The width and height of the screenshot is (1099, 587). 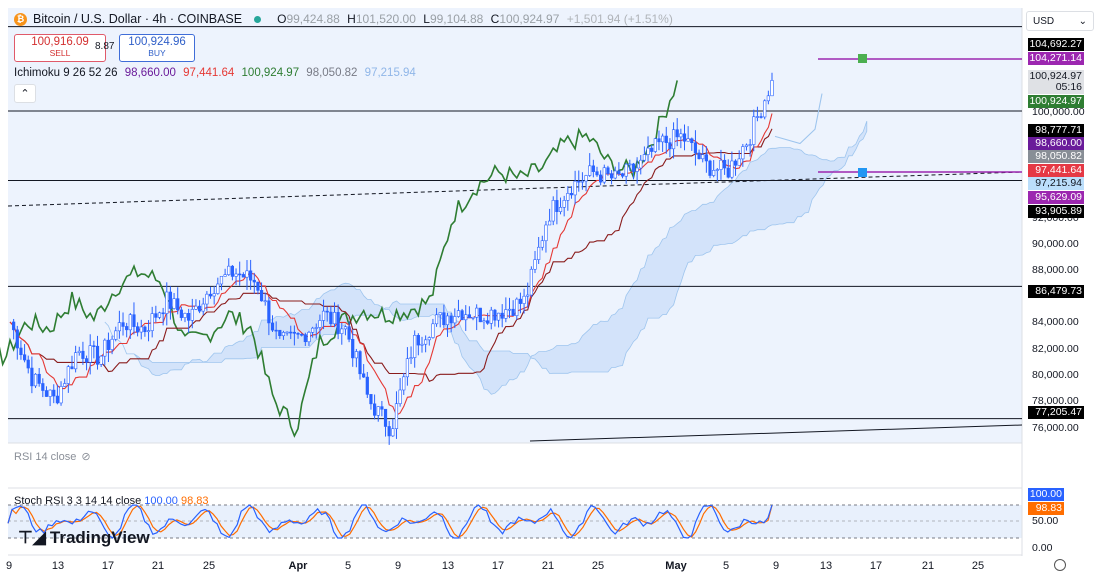 What do you see at coordinates (1056, 183) in the screenshot?
I see `price-label: 97,215.94` at bounding box center [1056, 183].